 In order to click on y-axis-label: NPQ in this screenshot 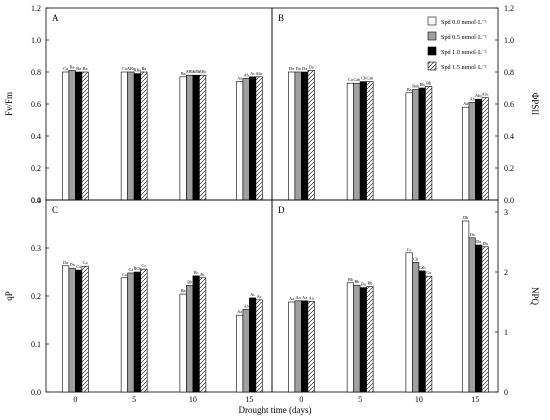, I will do `click(535, 296)`.